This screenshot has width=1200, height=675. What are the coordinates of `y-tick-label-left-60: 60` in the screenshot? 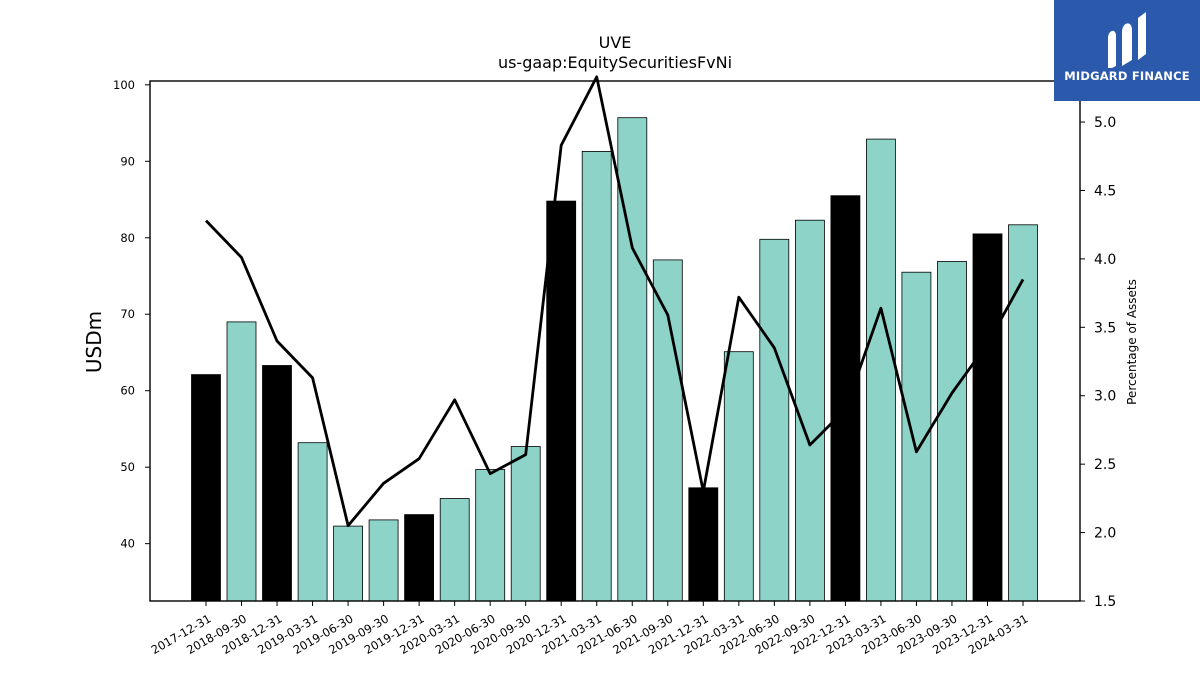 It's located at (127, 391).